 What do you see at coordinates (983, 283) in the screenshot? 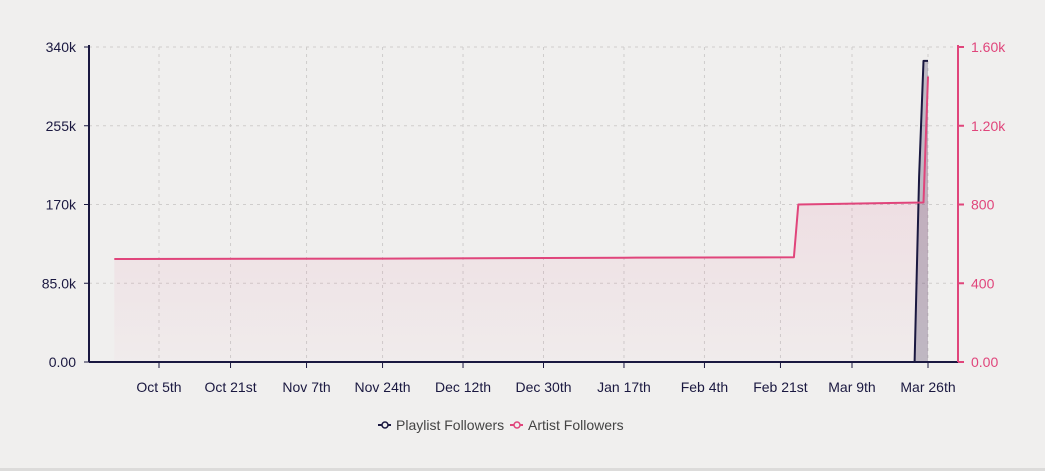
I see `y-right-tick-label: 400` at bounding box center [983, 283].